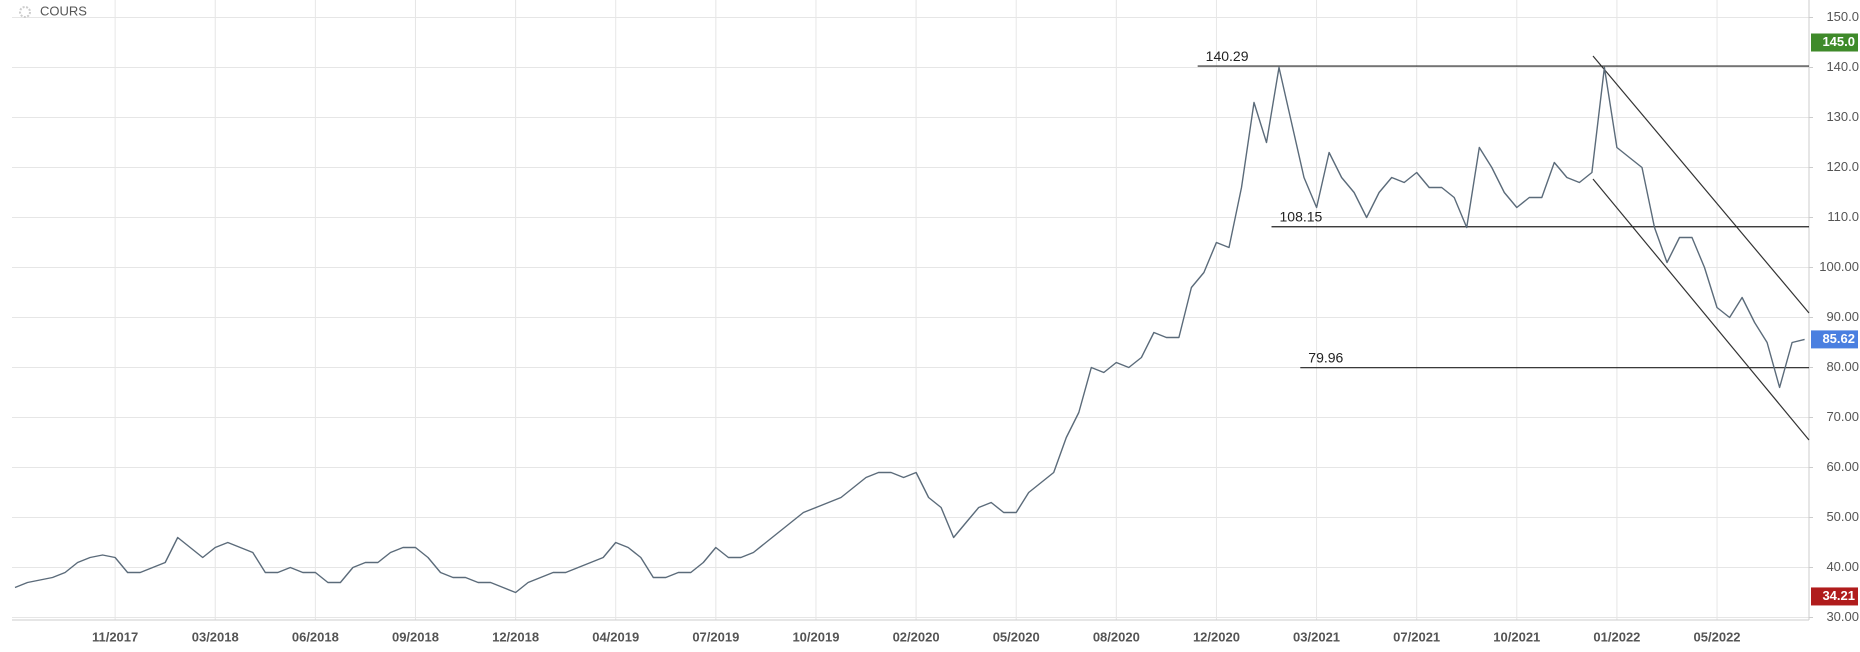 The height and width of the screenshot is (652, 1860). I want to click on y-tick-label: 120.0, so click(1842, 166).